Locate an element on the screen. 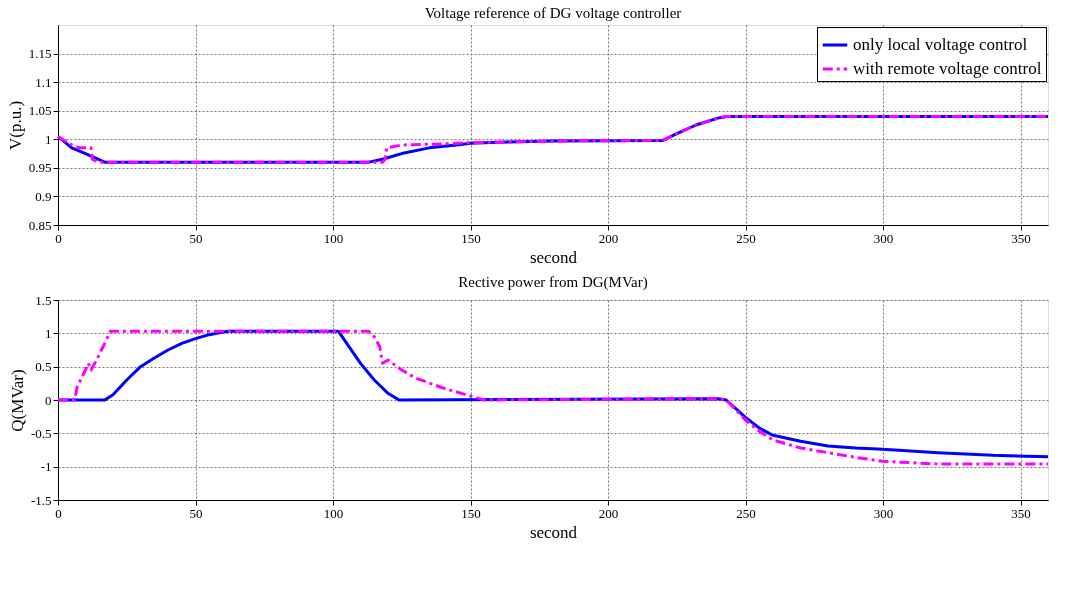 This screenshot has height=595, width=1090. y-tick-label: 0.85 is located at coordinates (40, 225).